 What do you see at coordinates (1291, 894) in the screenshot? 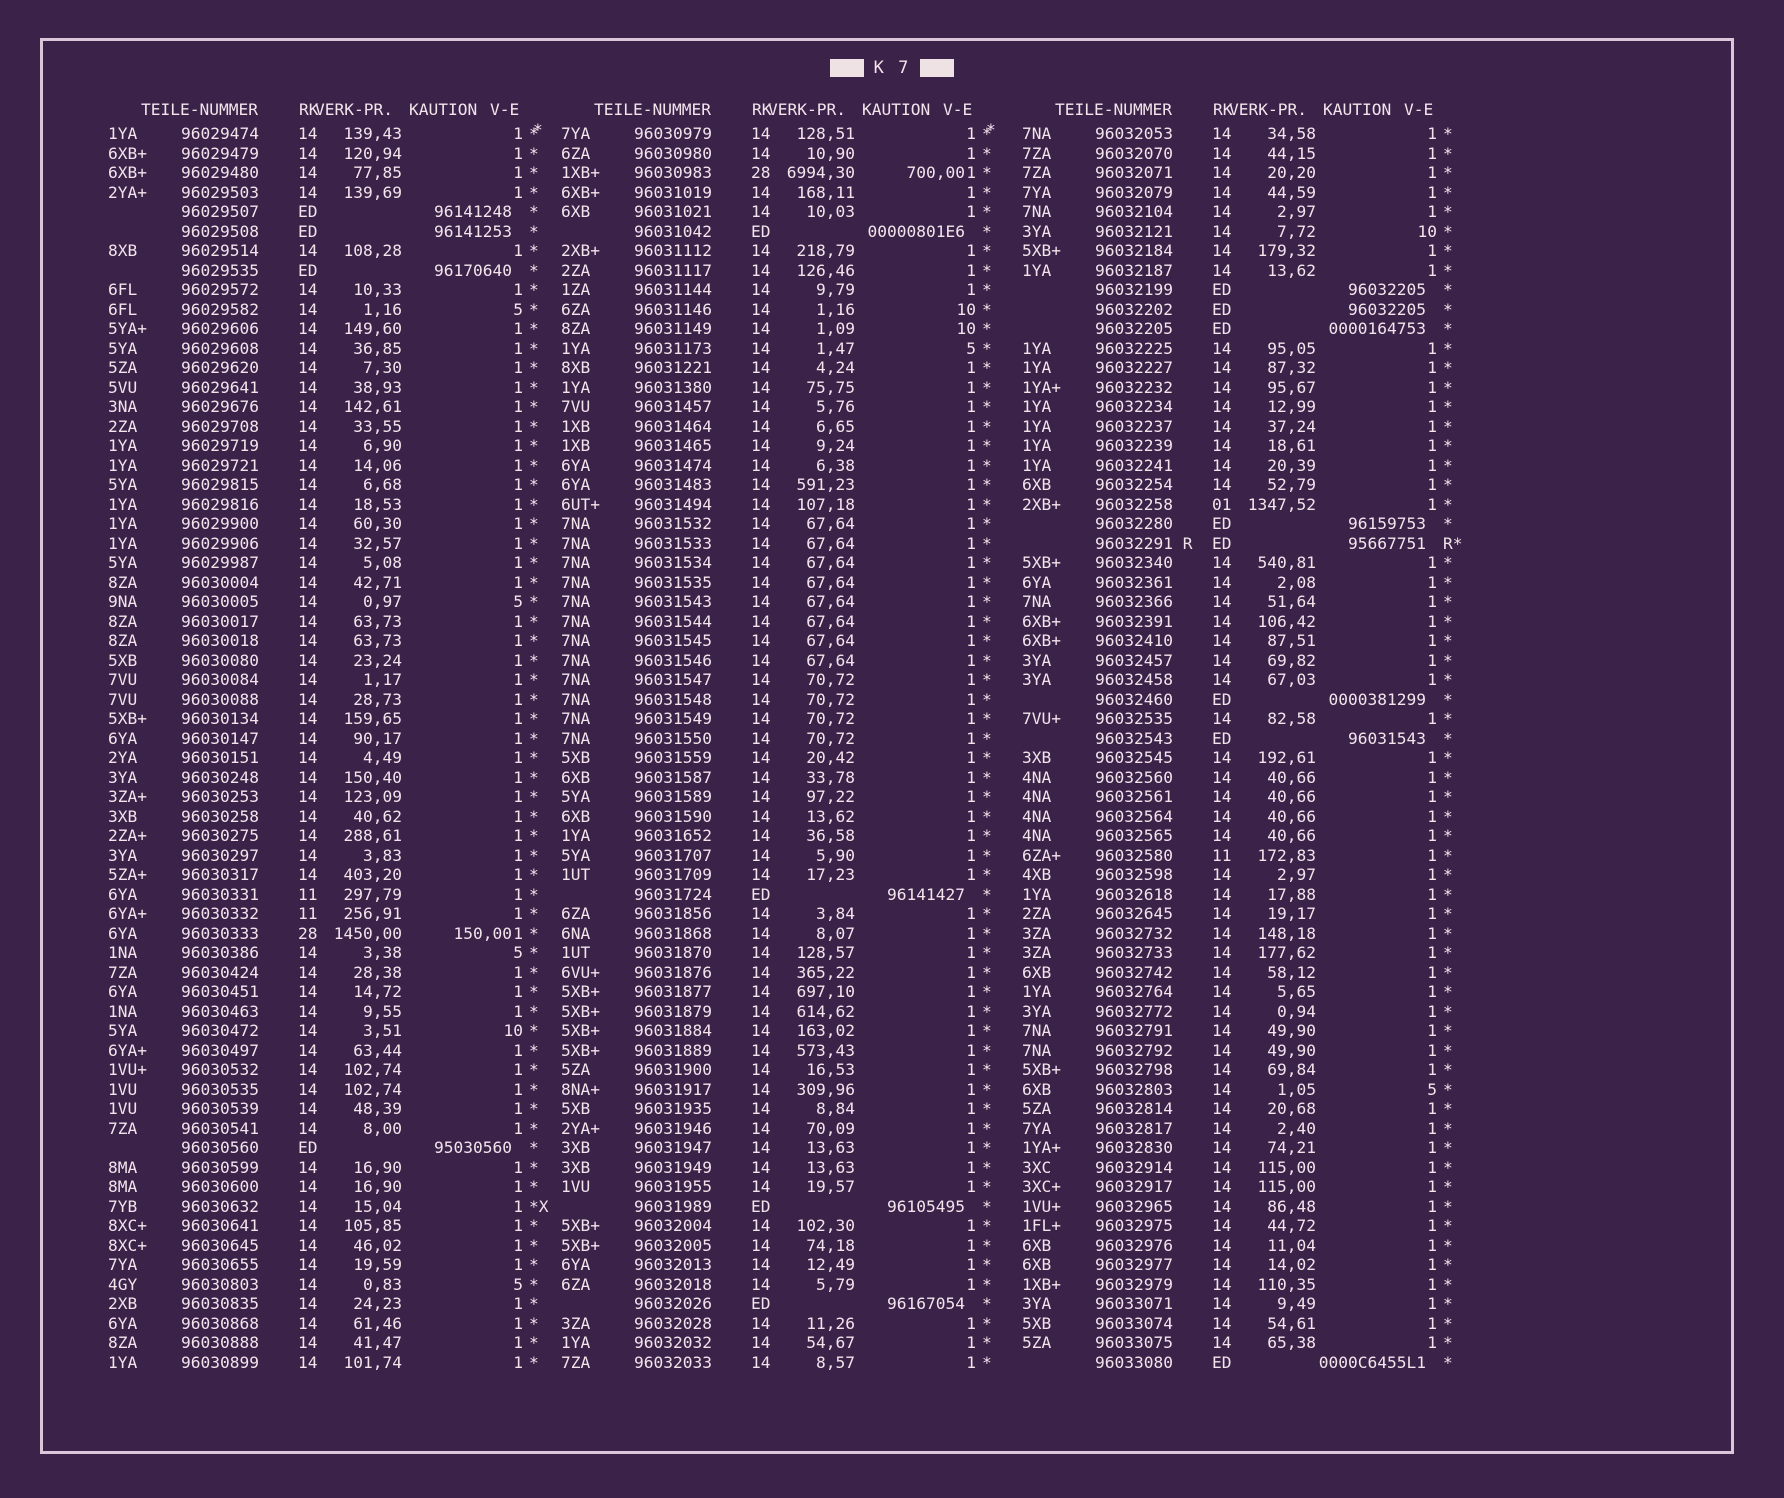
I see `verk-pr: 17,88` at bounding box center [1291, 894].